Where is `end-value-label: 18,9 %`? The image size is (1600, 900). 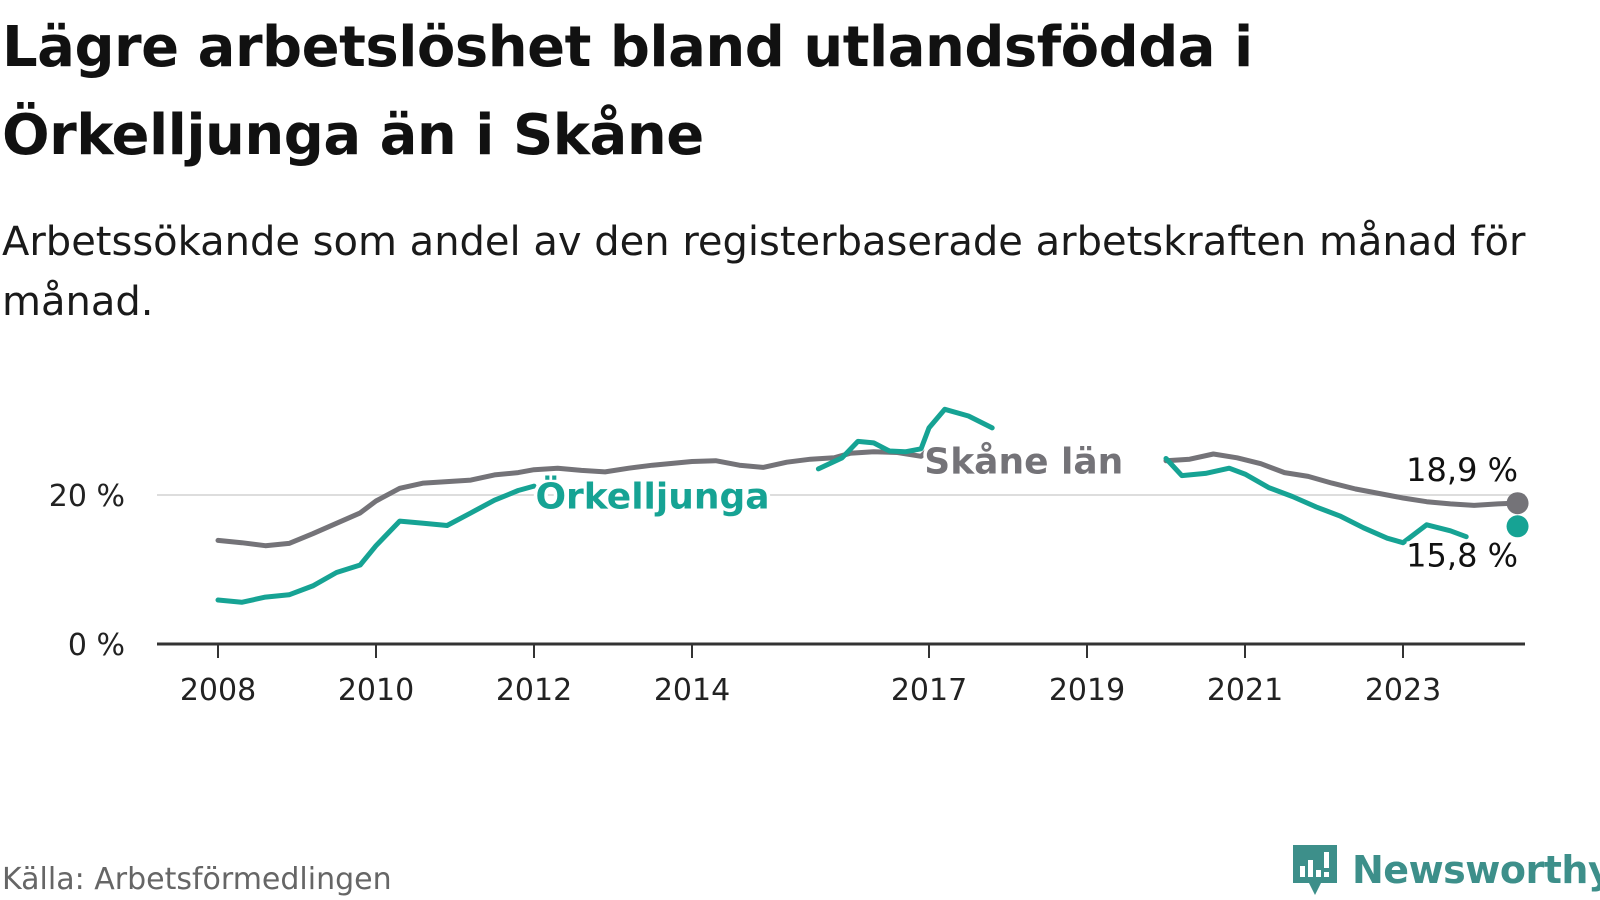
end-value-label: 18,9 % is located at coordinates (1462, 470).